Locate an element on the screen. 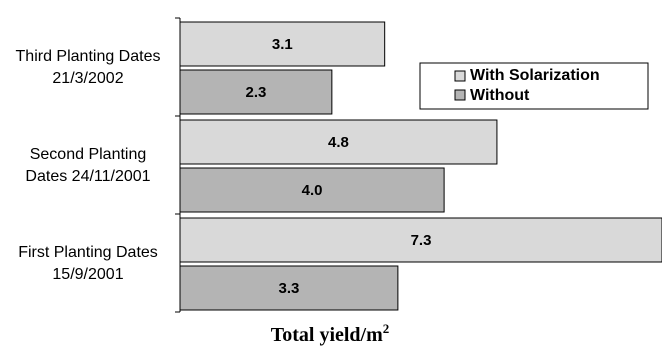 The height and width of the screenshot is (350, 662). bar-value-label-without-1: 4.0 is located at coordinates (312, 190).